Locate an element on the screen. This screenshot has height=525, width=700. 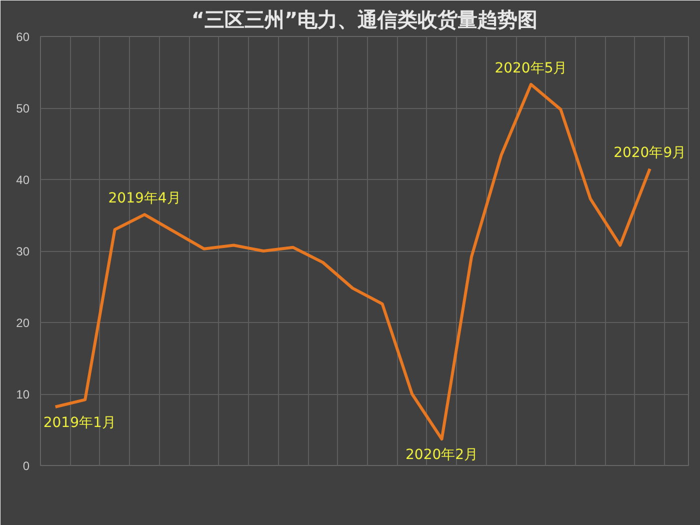
y-tick-label: 30 is located at coordinates (23, 251).